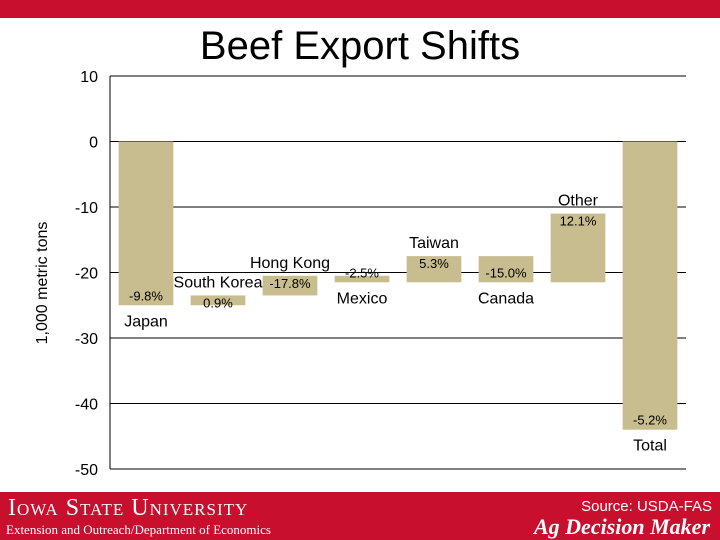  I want to click on bar-value-label: 12.1%, so click(578, 221).